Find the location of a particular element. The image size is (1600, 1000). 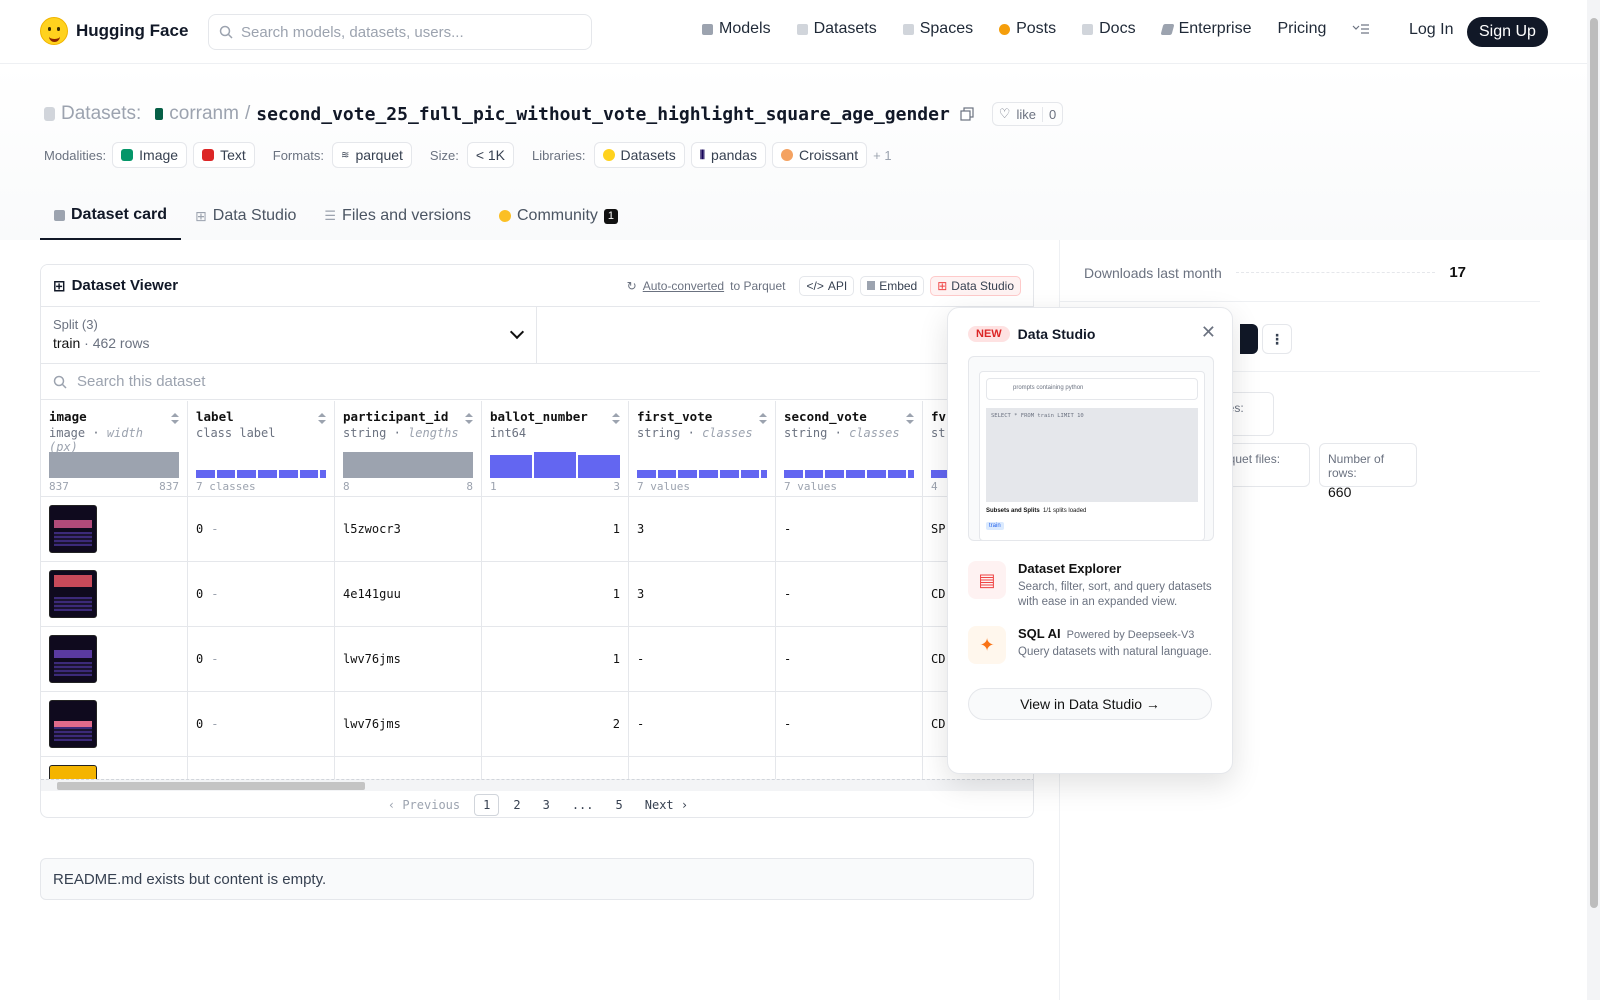

tag-datasets-lib: Datasets is located at coordinates (639, 155).